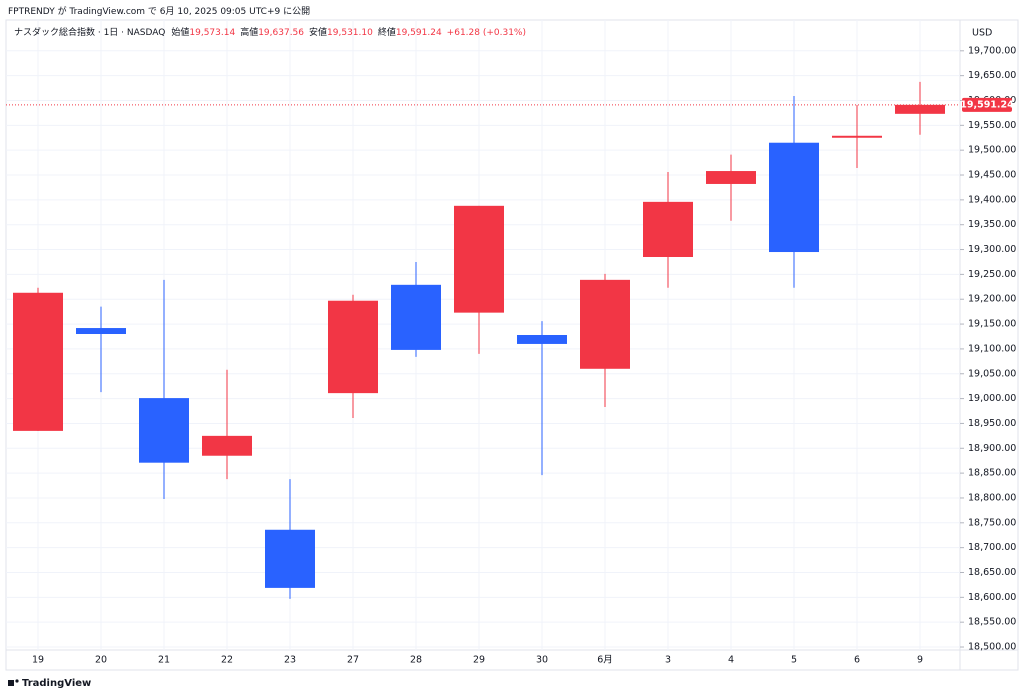  What do you see at coordinates (992, 423) in the screenshot?
I see `y-tick-label: 18,950.00` at bounding box center [992, 423].